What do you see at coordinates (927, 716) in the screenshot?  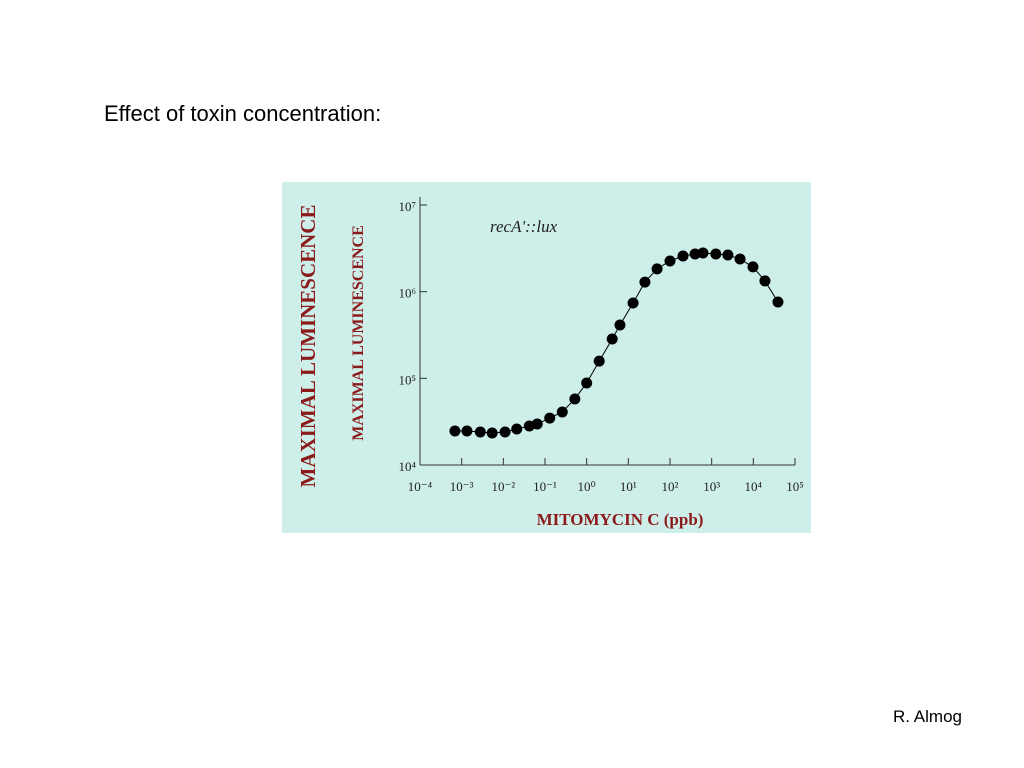 I see `author: R. Almog` at bounding box center [927, 716].